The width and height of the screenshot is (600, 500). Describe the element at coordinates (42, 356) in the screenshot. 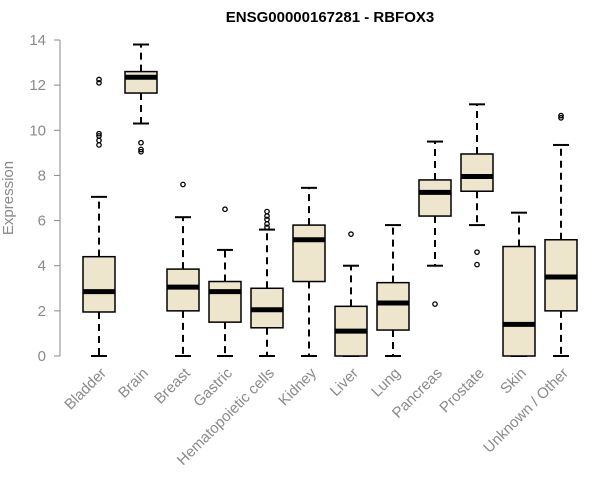

I see `y-tick-label: 0` at that location.